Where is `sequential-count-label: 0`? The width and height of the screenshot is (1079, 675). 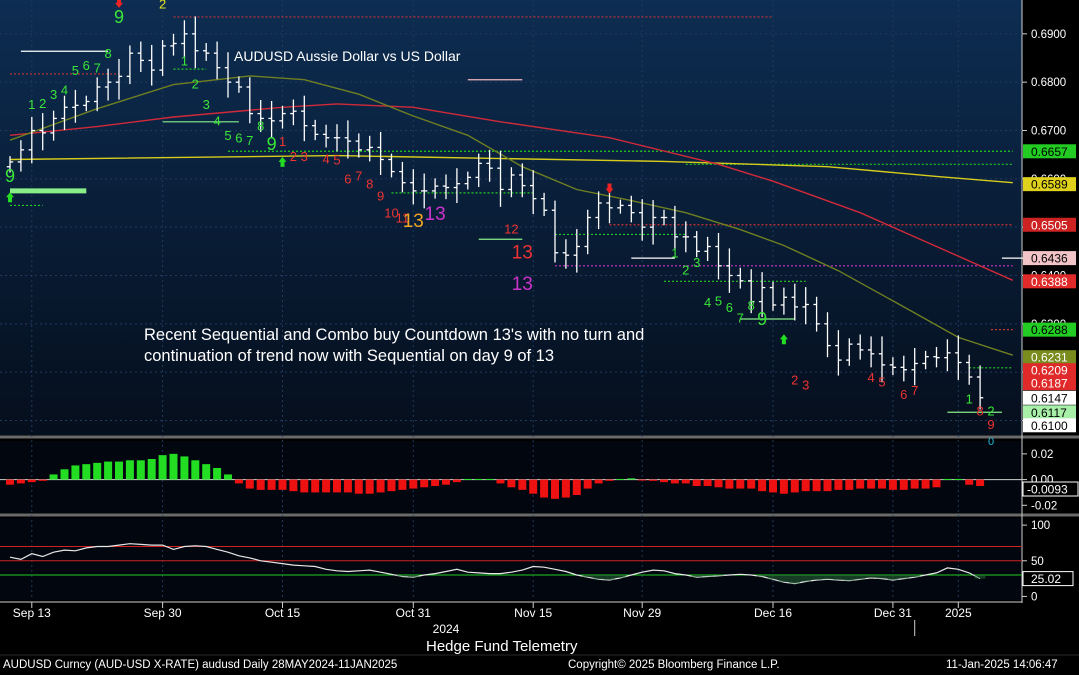
sequential-count-label: 0 is located at coordinates (991, 442).